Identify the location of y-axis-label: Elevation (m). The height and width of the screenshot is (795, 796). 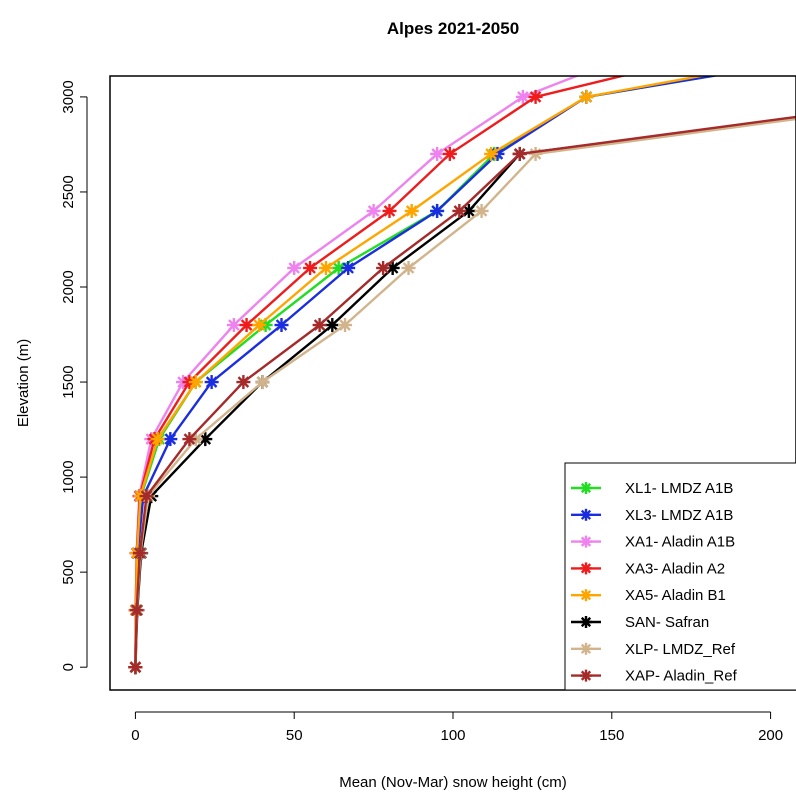
(23, 383).